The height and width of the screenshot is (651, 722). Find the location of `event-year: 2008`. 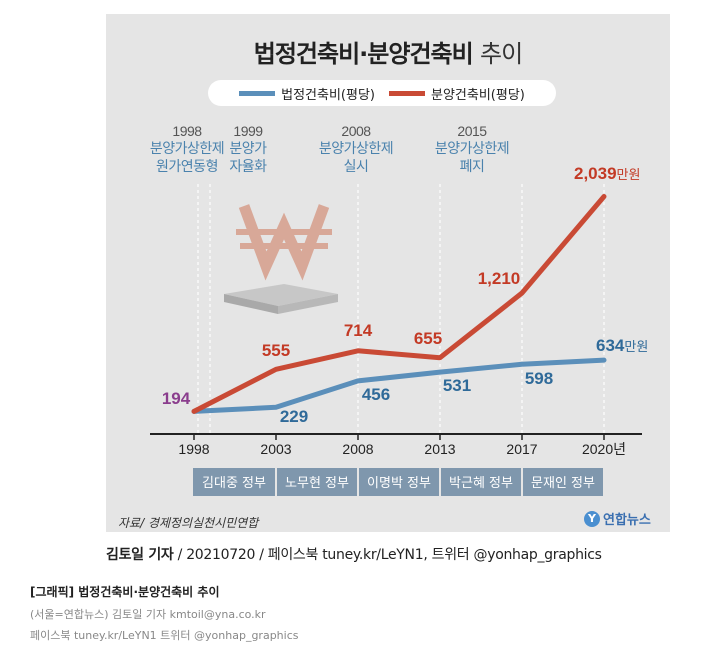

event-year: 2008 is located at coordinates (356, 131).